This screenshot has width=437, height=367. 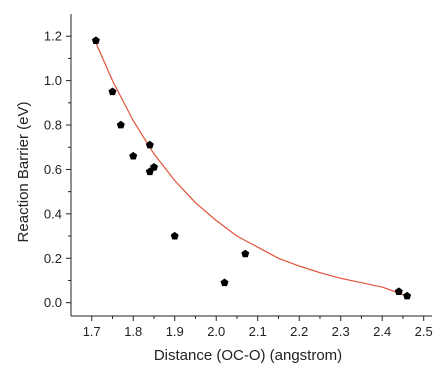 I want to click on x-tick-label: 1.9, so click(x=175, y=331).